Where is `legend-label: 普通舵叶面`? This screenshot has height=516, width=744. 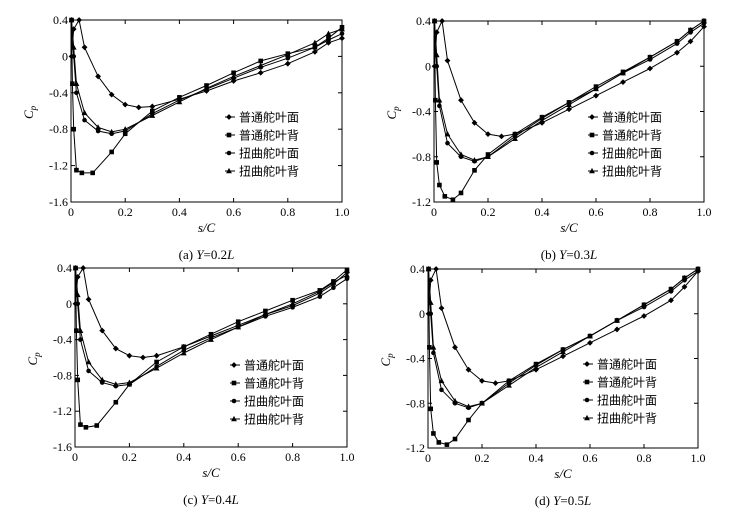
legend-label: 普通舵叶面 is located at coordinates (627, 364).